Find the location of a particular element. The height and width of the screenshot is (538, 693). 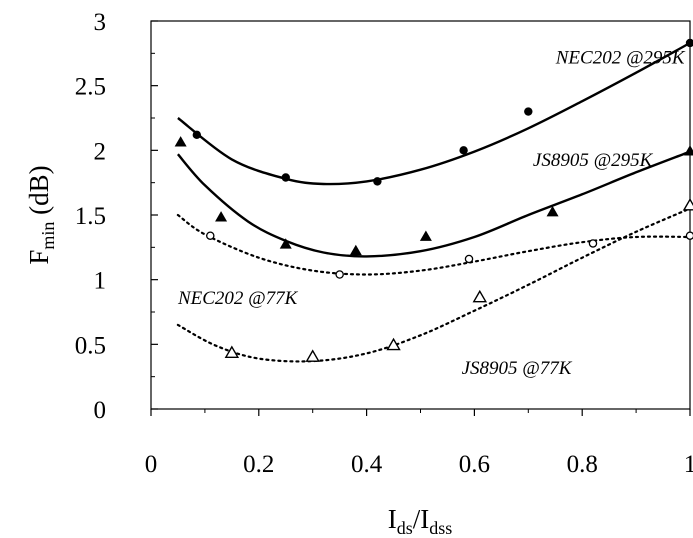

y-tick-label: 2 is located at coordinates (100, 151).